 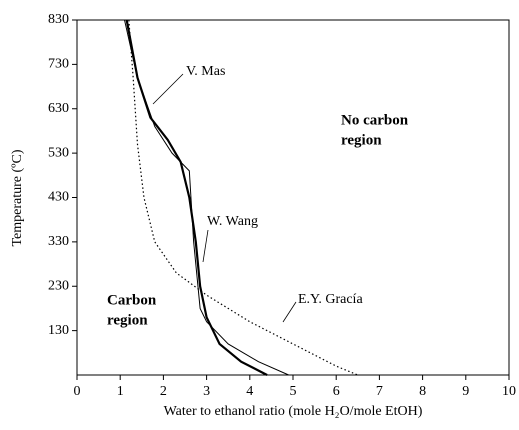 What do you see at coordinates (58, 197) in the screenshot?
I see `y-tick-label: 430` at bounding box center [58, 197].